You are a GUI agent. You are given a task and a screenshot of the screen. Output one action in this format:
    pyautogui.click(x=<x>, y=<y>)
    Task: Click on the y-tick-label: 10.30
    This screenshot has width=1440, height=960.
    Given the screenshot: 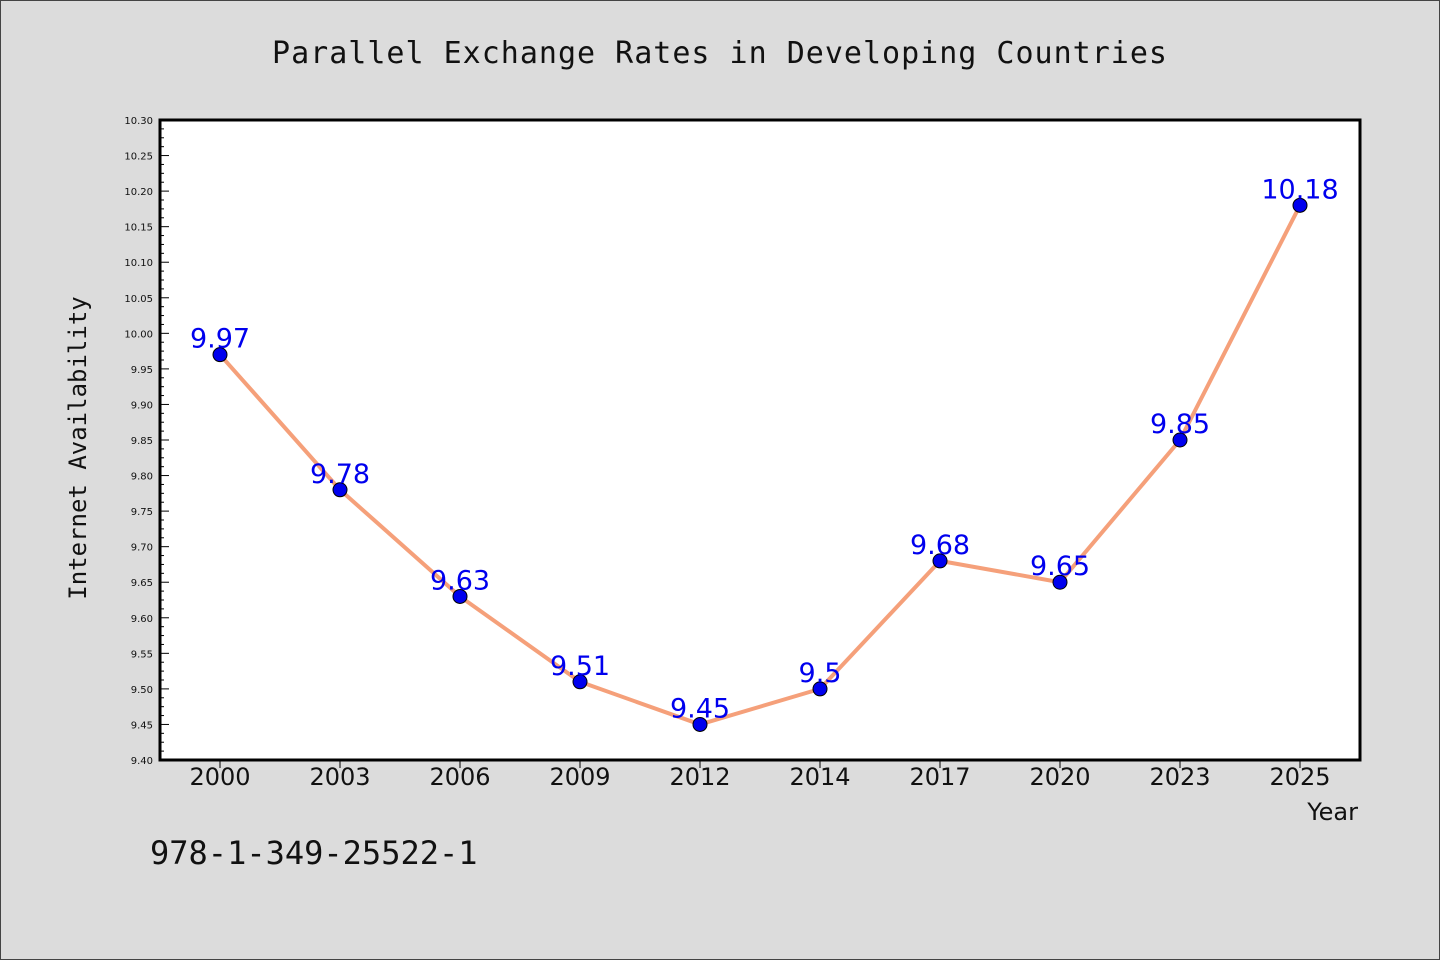 What is the action you would take?
    pyautogui.click(x=138, y=121)
    